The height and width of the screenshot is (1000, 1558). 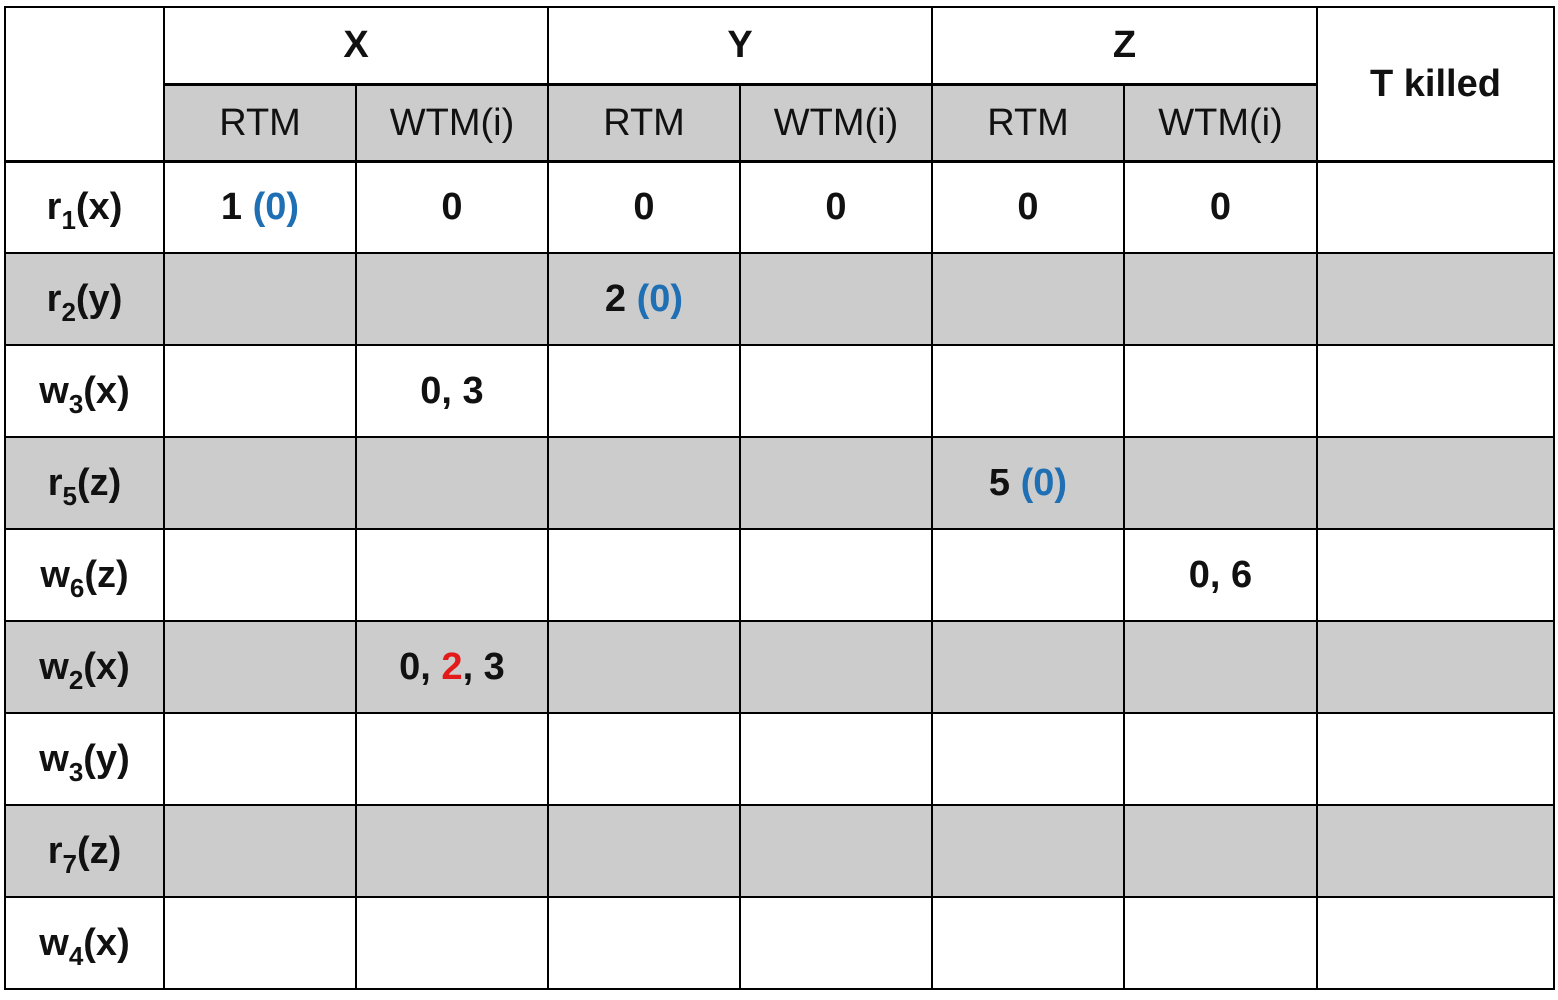 I want to click on cell-value: 0, 3, so click(x=452, y=391).